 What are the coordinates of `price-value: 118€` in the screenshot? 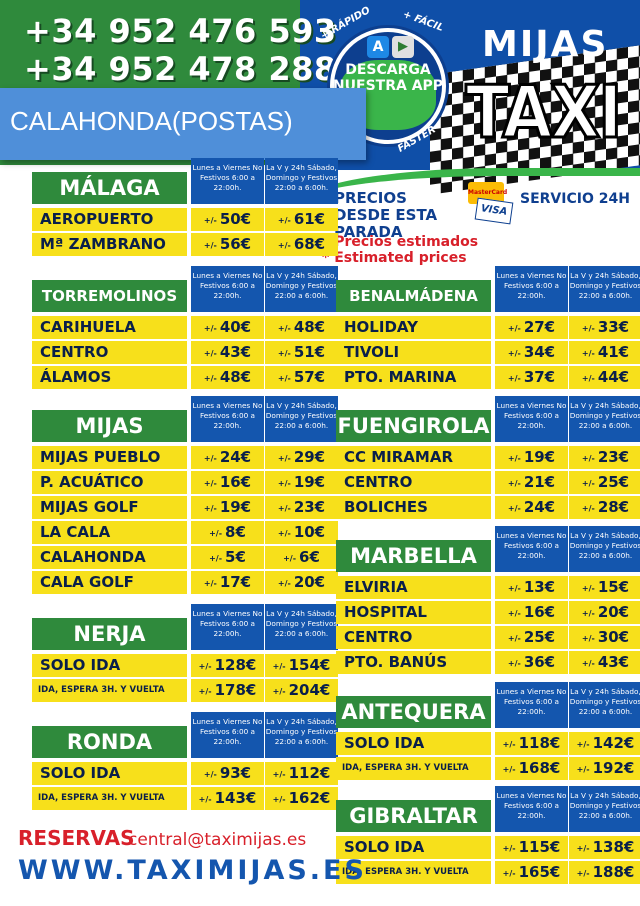 It's located at (539, 743).